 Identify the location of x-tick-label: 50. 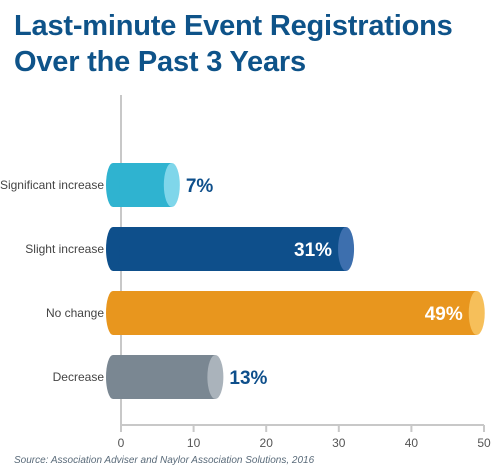
(484, 443).